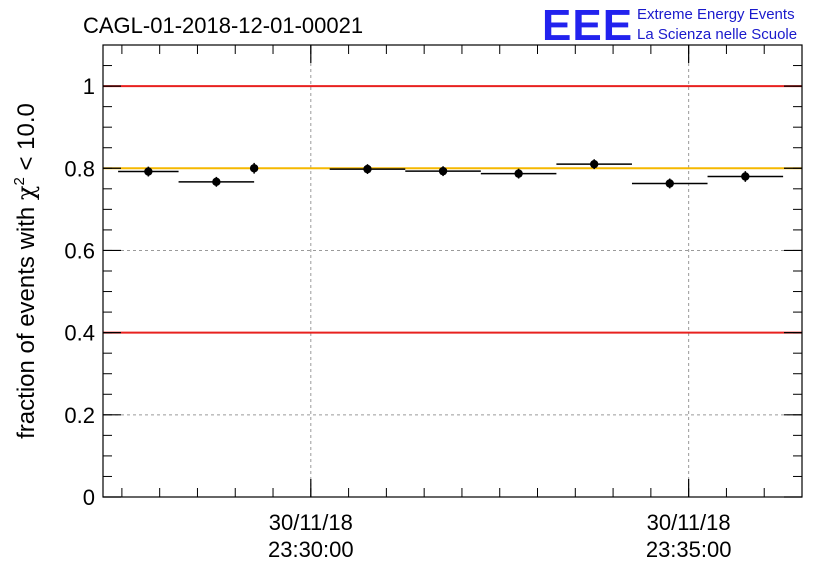  I want to click on run-id-title: CAGL-01-2018-12-01-00021, so click(223, 25).